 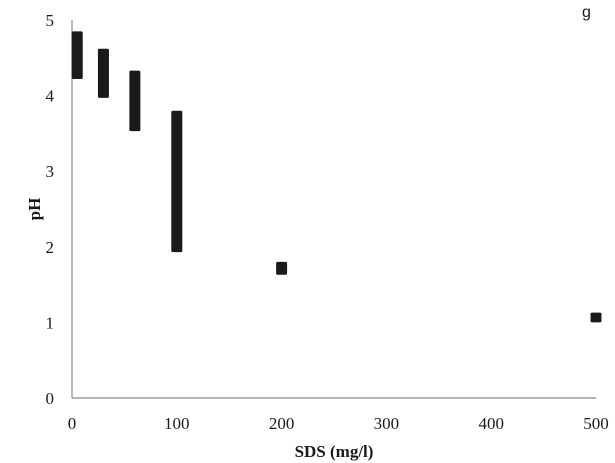 What do you see at coordinates (387, 423) in the screenshot?
I see `x-tick-label: 300` at bounding box center [387, 423].